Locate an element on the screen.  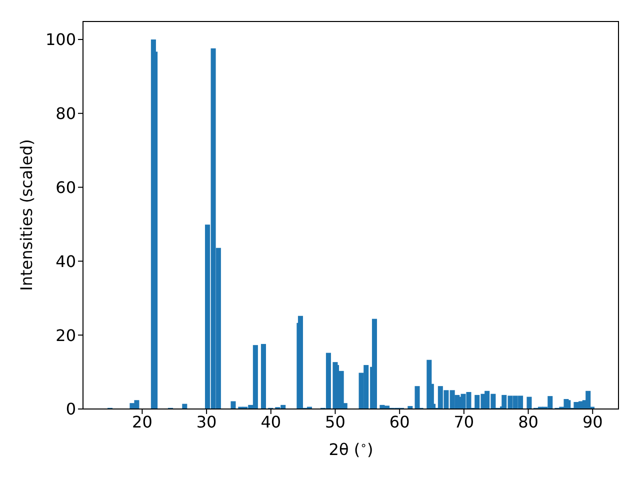
y-axis-title: Intensities (scaled) is located at coordinates (26, 215).